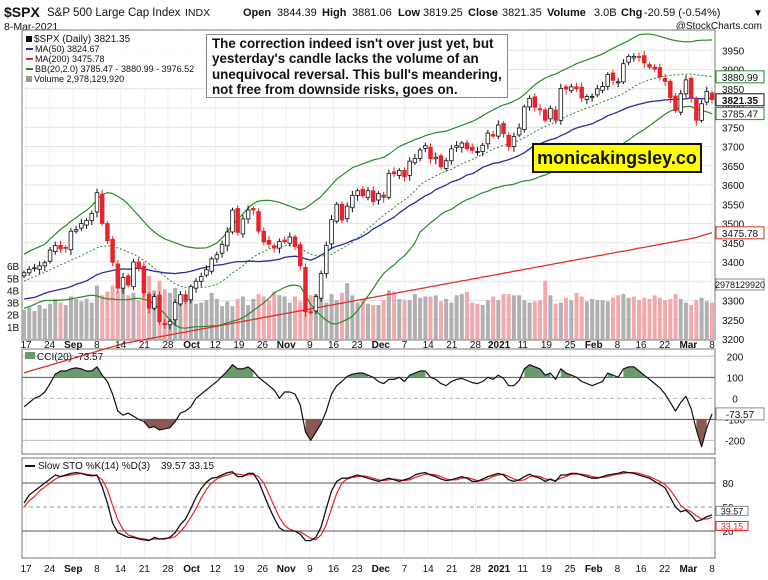 The width and height of the screenshot is (768, 580). What do you see at coordinates (740, 115) in the screenshot?
I see `price-tag-label: 3785.47` at bounding box center [740, 115].